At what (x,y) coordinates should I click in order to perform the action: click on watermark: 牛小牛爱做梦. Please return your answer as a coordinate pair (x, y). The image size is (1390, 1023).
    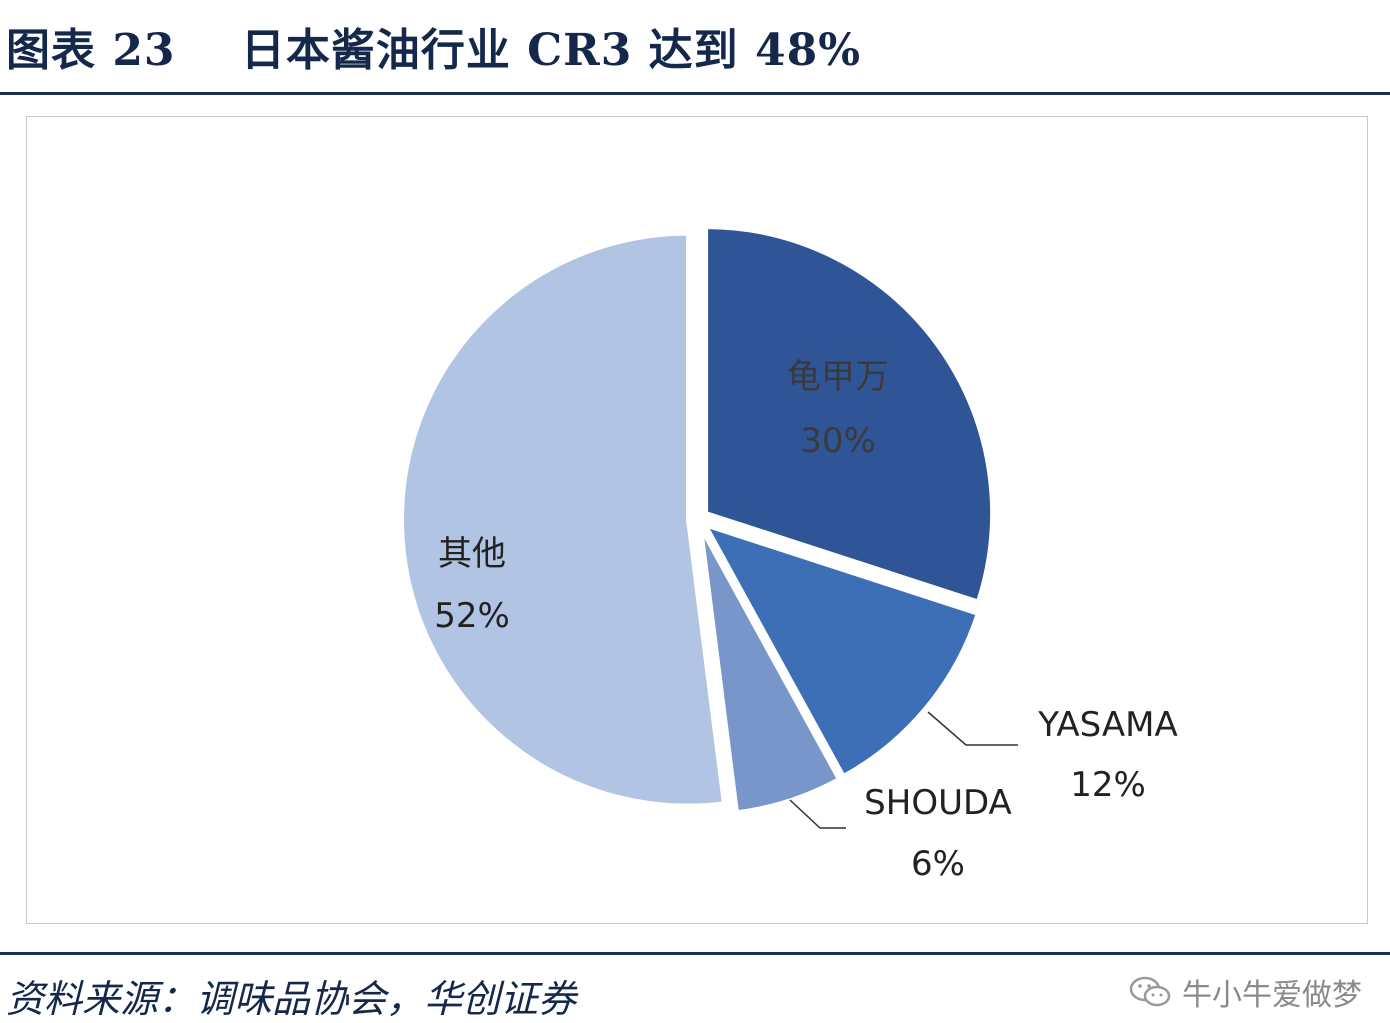
    Looking at the image, I should click on (1245, 992).